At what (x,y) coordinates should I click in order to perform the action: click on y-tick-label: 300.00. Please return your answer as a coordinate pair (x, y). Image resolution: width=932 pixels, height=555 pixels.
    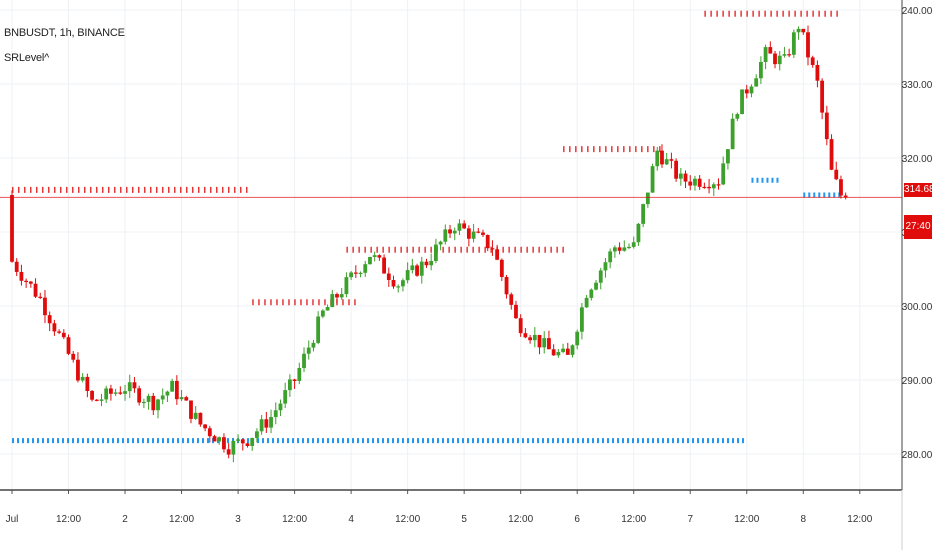
    Looking at the image, I should click on (917, 307).